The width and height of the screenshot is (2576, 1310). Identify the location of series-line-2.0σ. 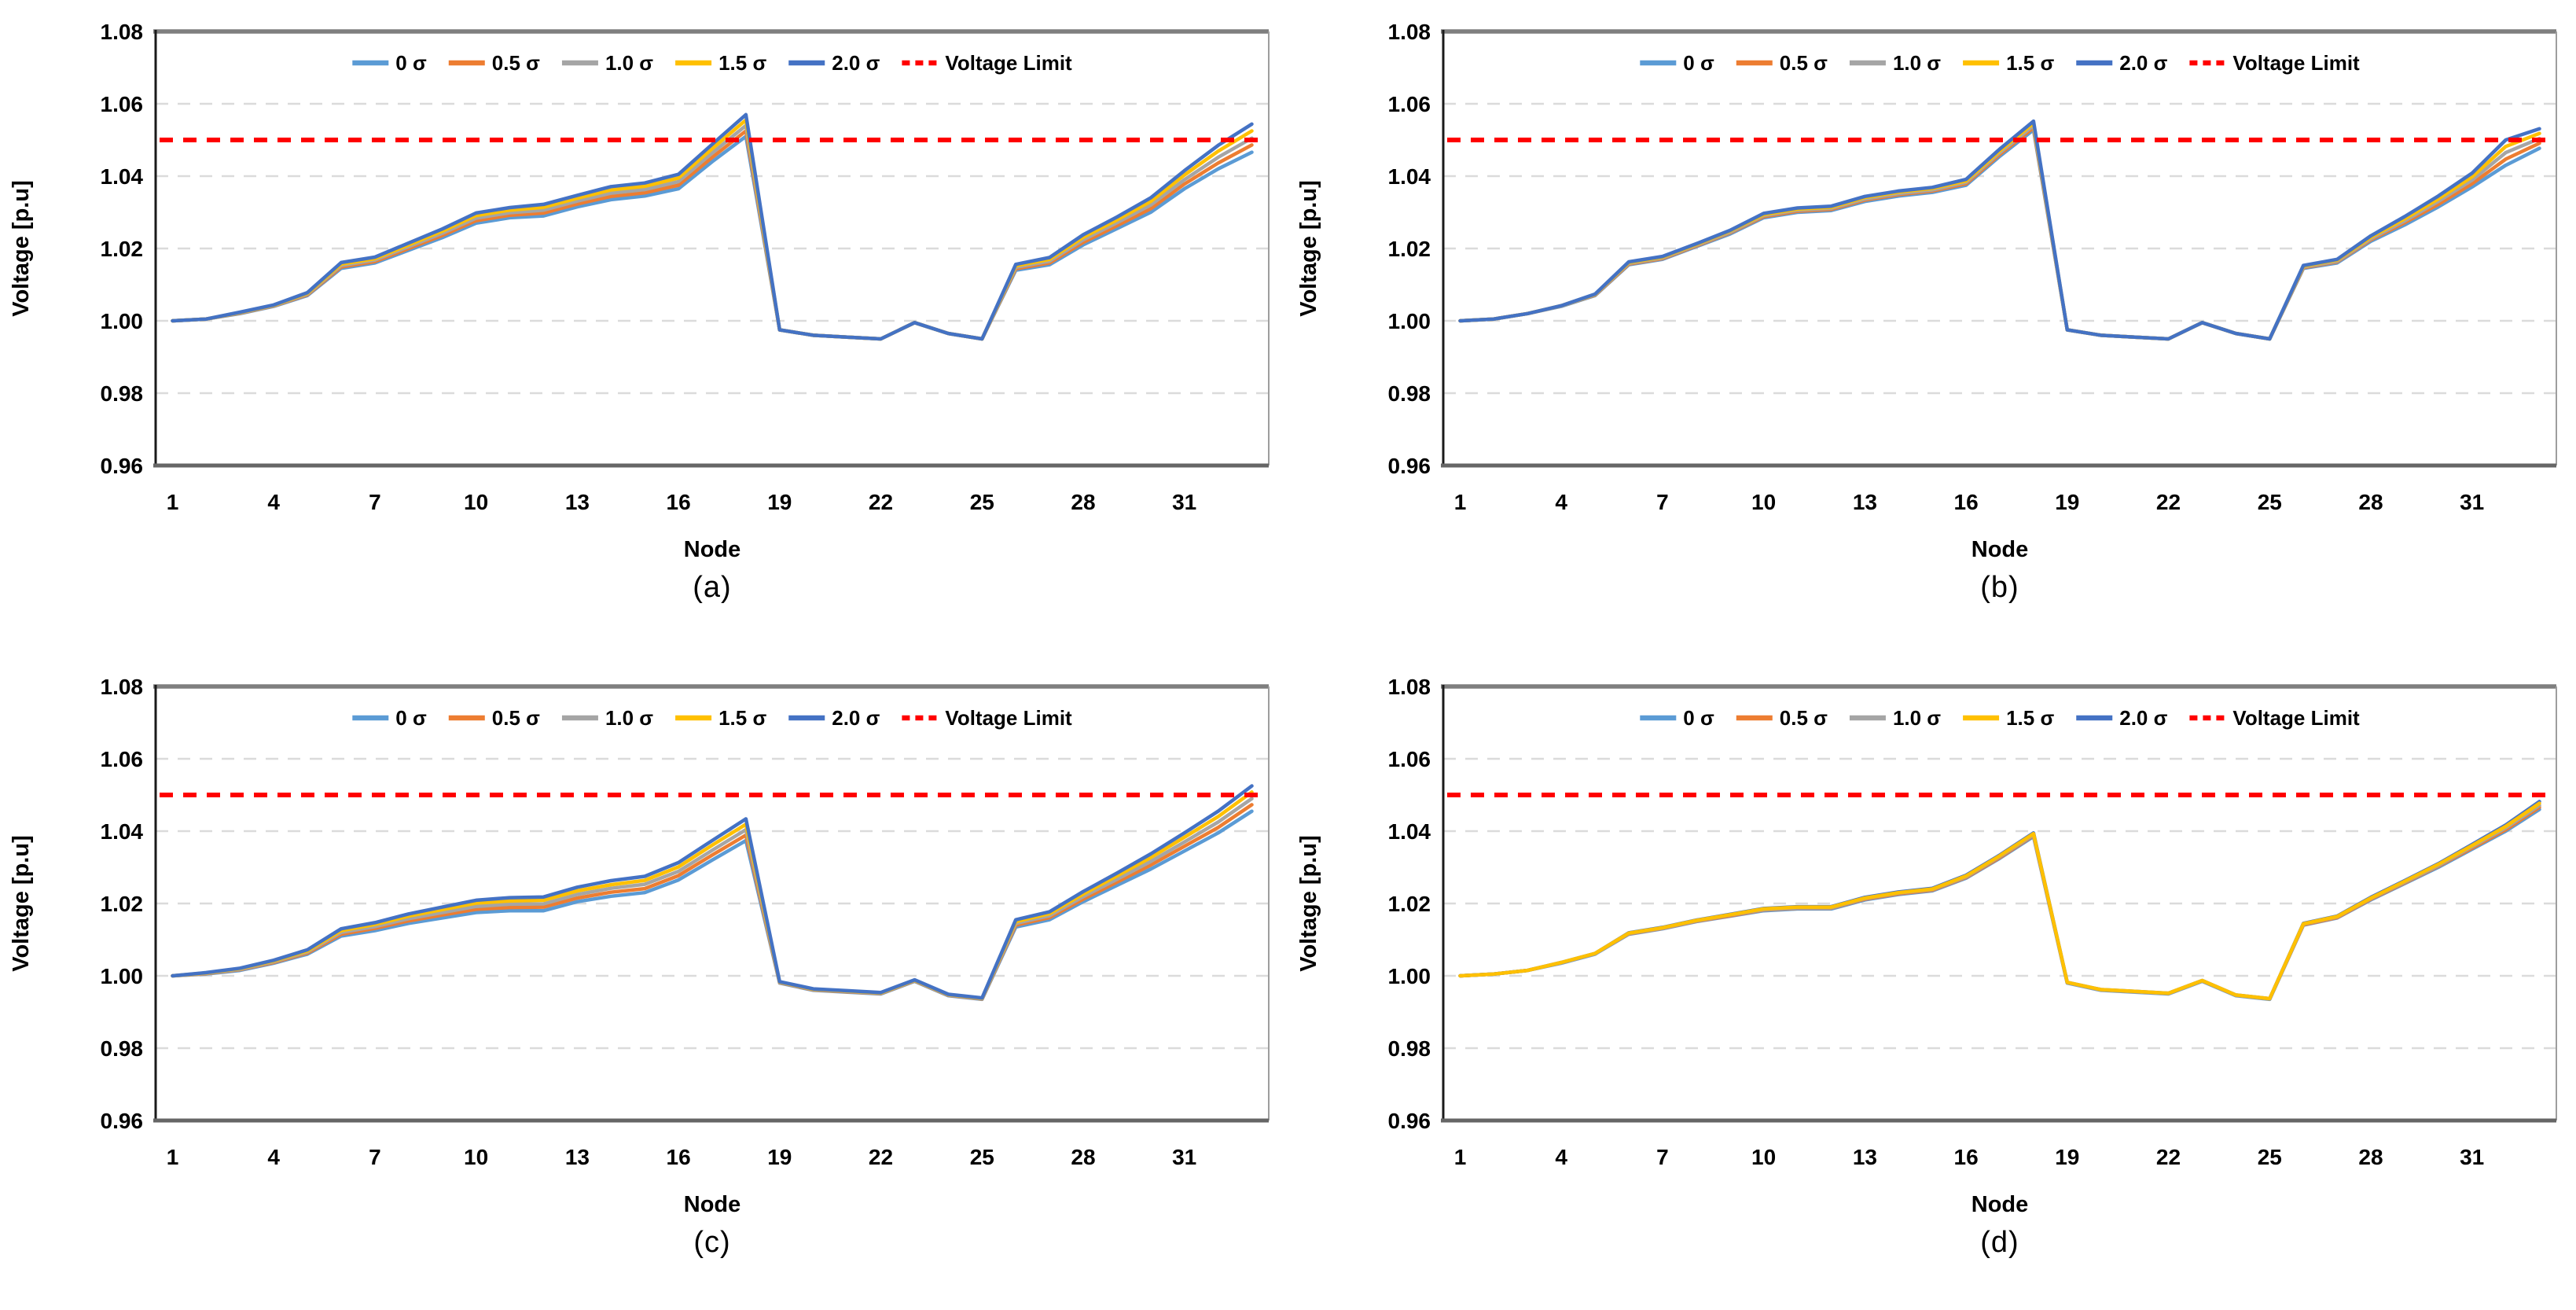
(712, 892).